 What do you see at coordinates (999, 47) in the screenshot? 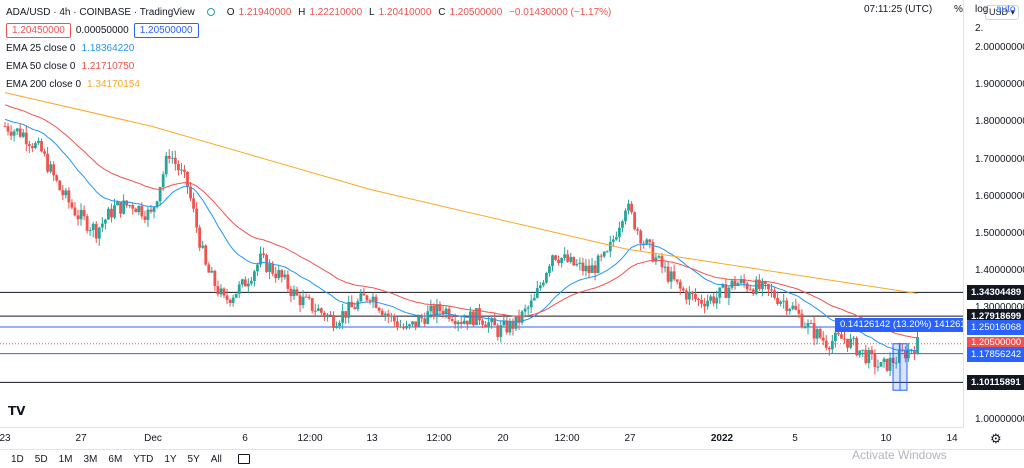
I see `price-tick-label: 2.00000000` at bounding box center [999, 47].